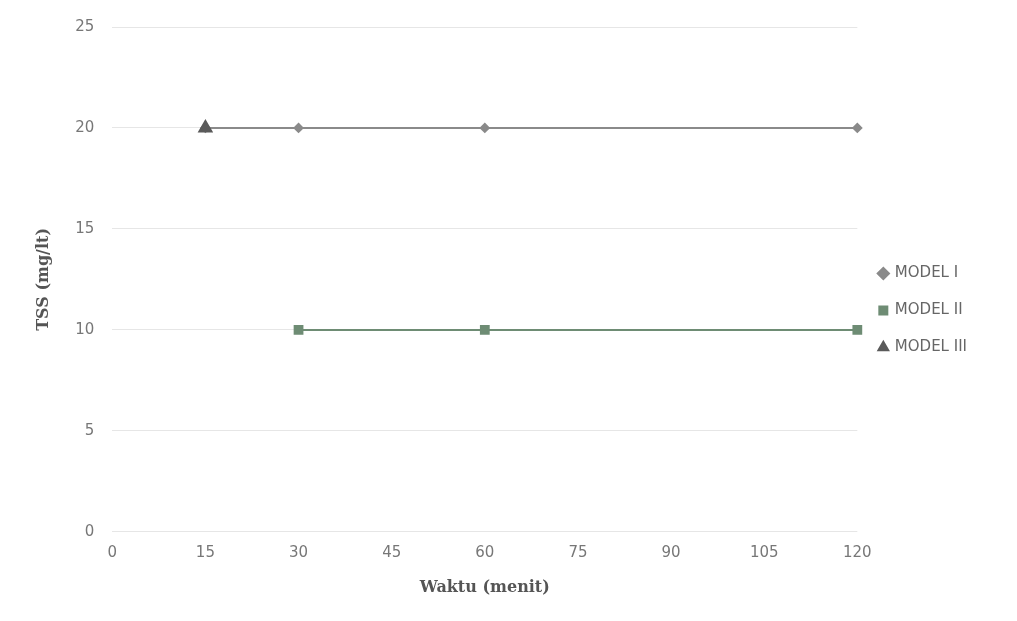 This screenshot has width=1017, height=621. Describe the element at coordinates (671, 551) in the screenshot. I see `x-tick-label: 90` at that location.